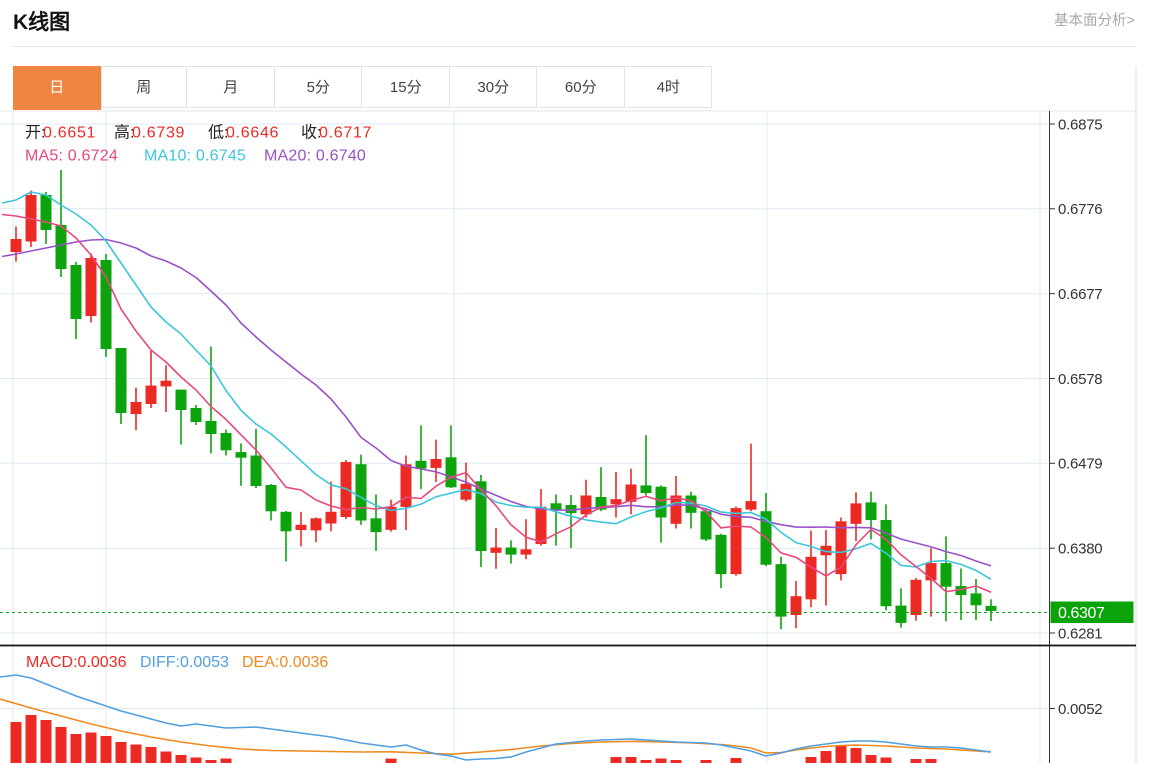 The image size is (1152, 763). I want to click on svg-text: 0.6281, so click(1080, 633).